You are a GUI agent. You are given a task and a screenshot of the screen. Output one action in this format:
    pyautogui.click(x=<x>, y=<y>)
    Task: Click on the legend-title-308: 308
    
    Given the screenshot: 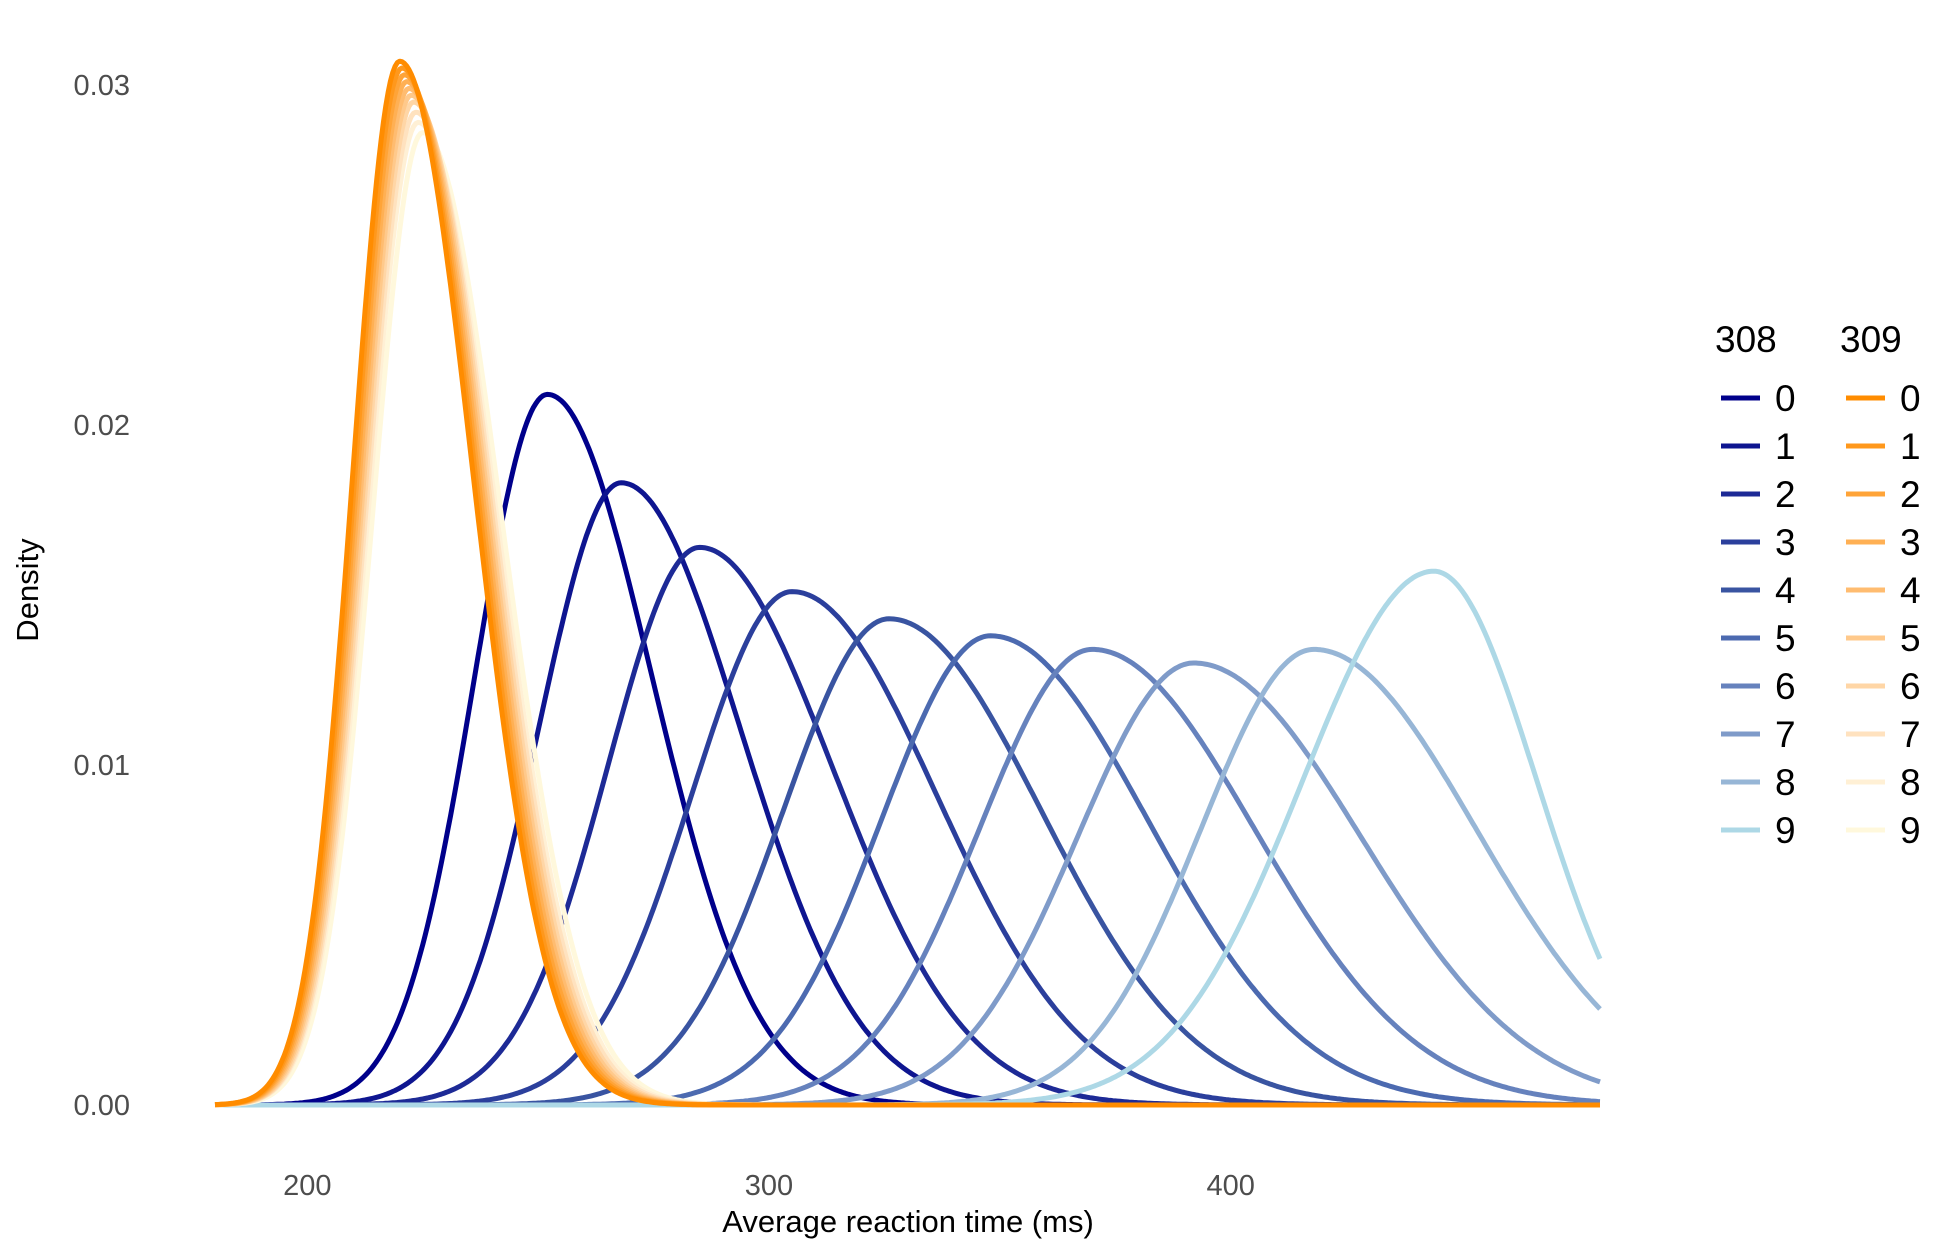 What is the action you would take?
    pyautogui.click(x=1746, y=339)
    